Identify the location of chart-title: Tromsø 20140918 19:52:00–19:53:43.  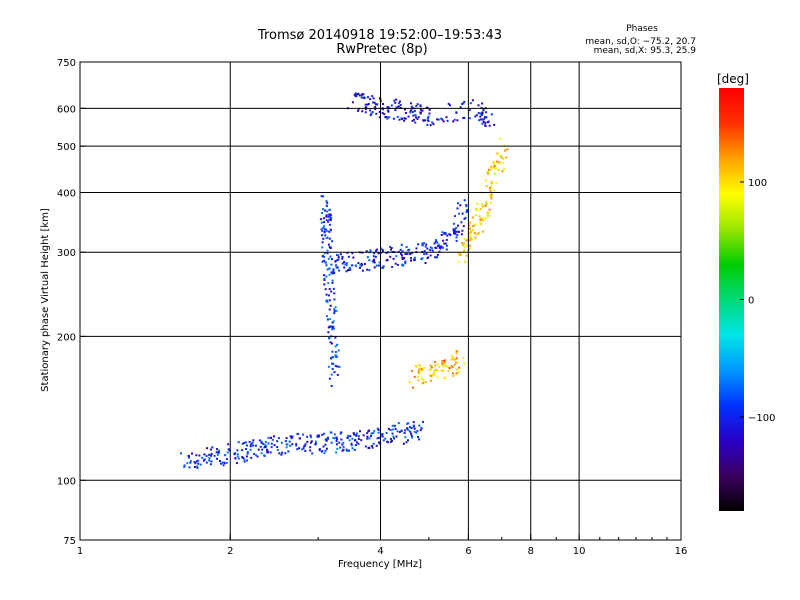
(379, 35).